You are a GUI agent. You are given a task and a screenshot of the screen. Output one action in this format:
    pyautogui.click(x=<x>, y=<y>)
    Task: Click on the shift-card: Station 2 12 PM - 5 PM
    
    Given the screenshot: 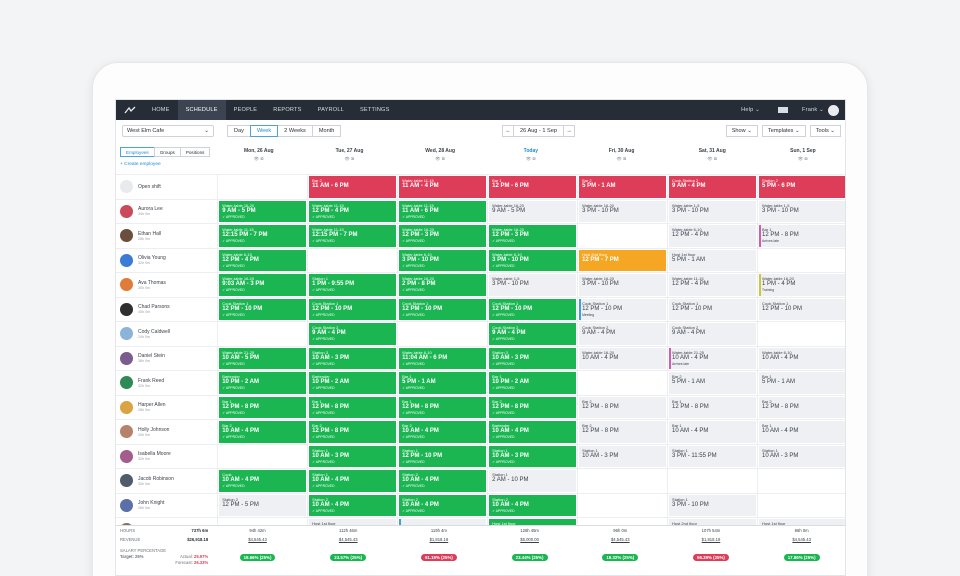 What is the action you would take?
    pyautogui.click(x=263, y=505)
    